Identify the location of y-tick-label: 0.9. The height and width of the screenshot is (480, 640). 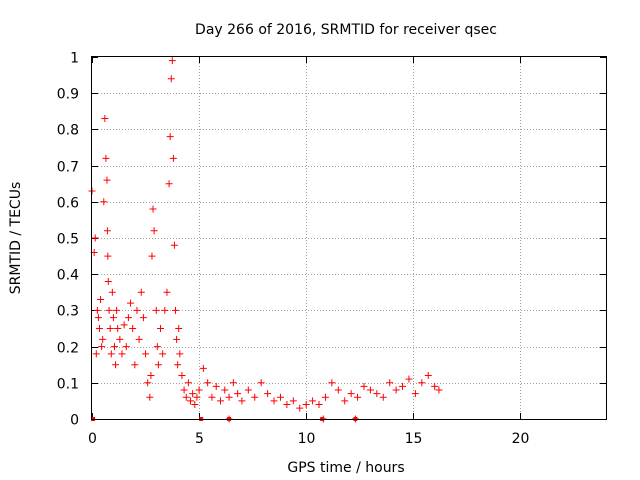
(68, 95).